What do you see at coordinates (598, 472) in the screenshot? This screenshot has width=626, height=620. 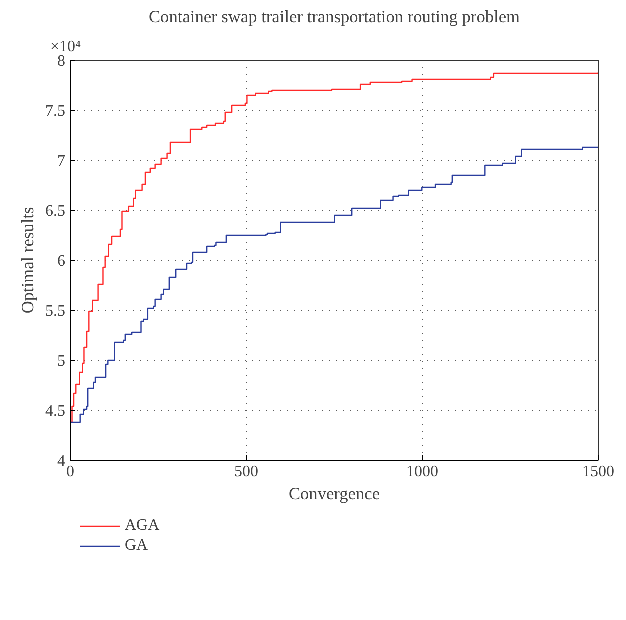 I see `x-tick-label: 1500` at bounding box center [598, 472].